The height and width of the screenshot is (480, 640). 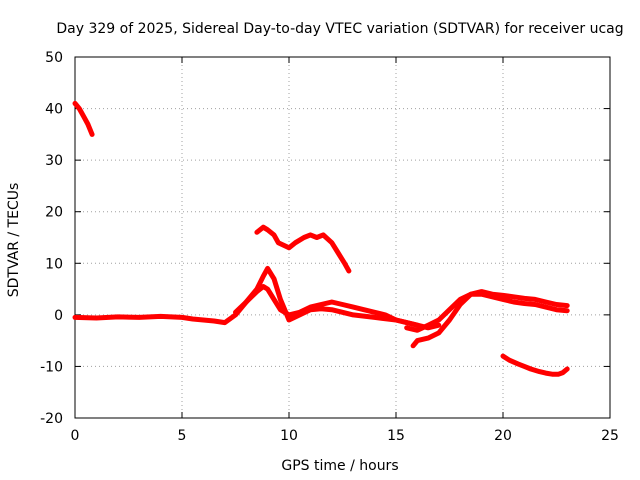 What do you see at coordinates (54, 213) in the screenshot?
I see `y-tick-label: 20` at bounding box center [54, 213].